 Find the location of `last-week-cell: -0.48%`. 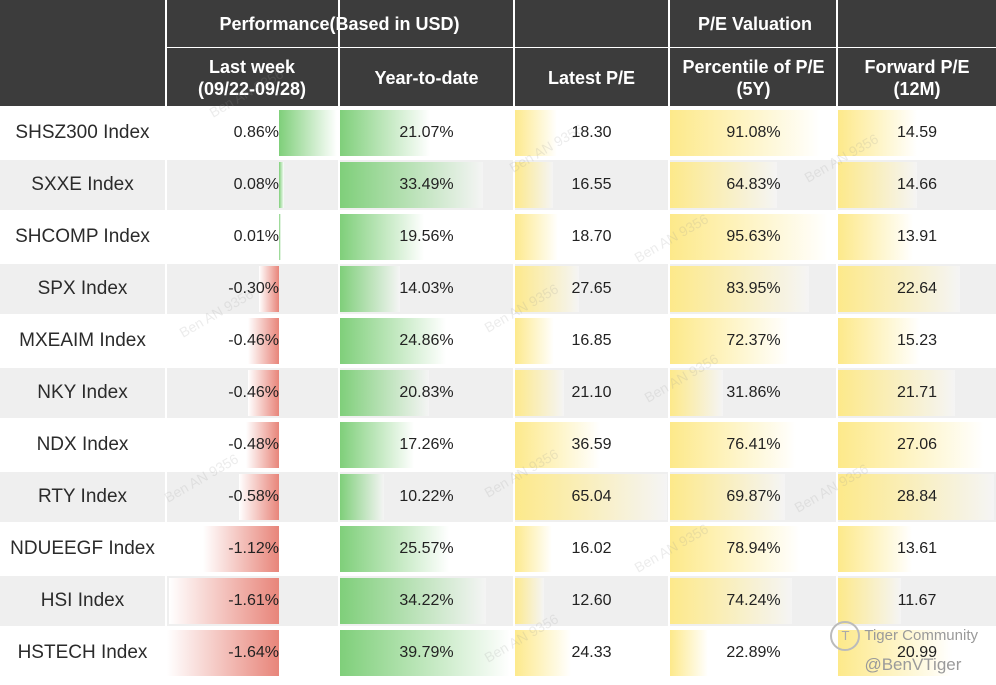

last-week-cell: -0.48% is located at coordinates (252, 445).